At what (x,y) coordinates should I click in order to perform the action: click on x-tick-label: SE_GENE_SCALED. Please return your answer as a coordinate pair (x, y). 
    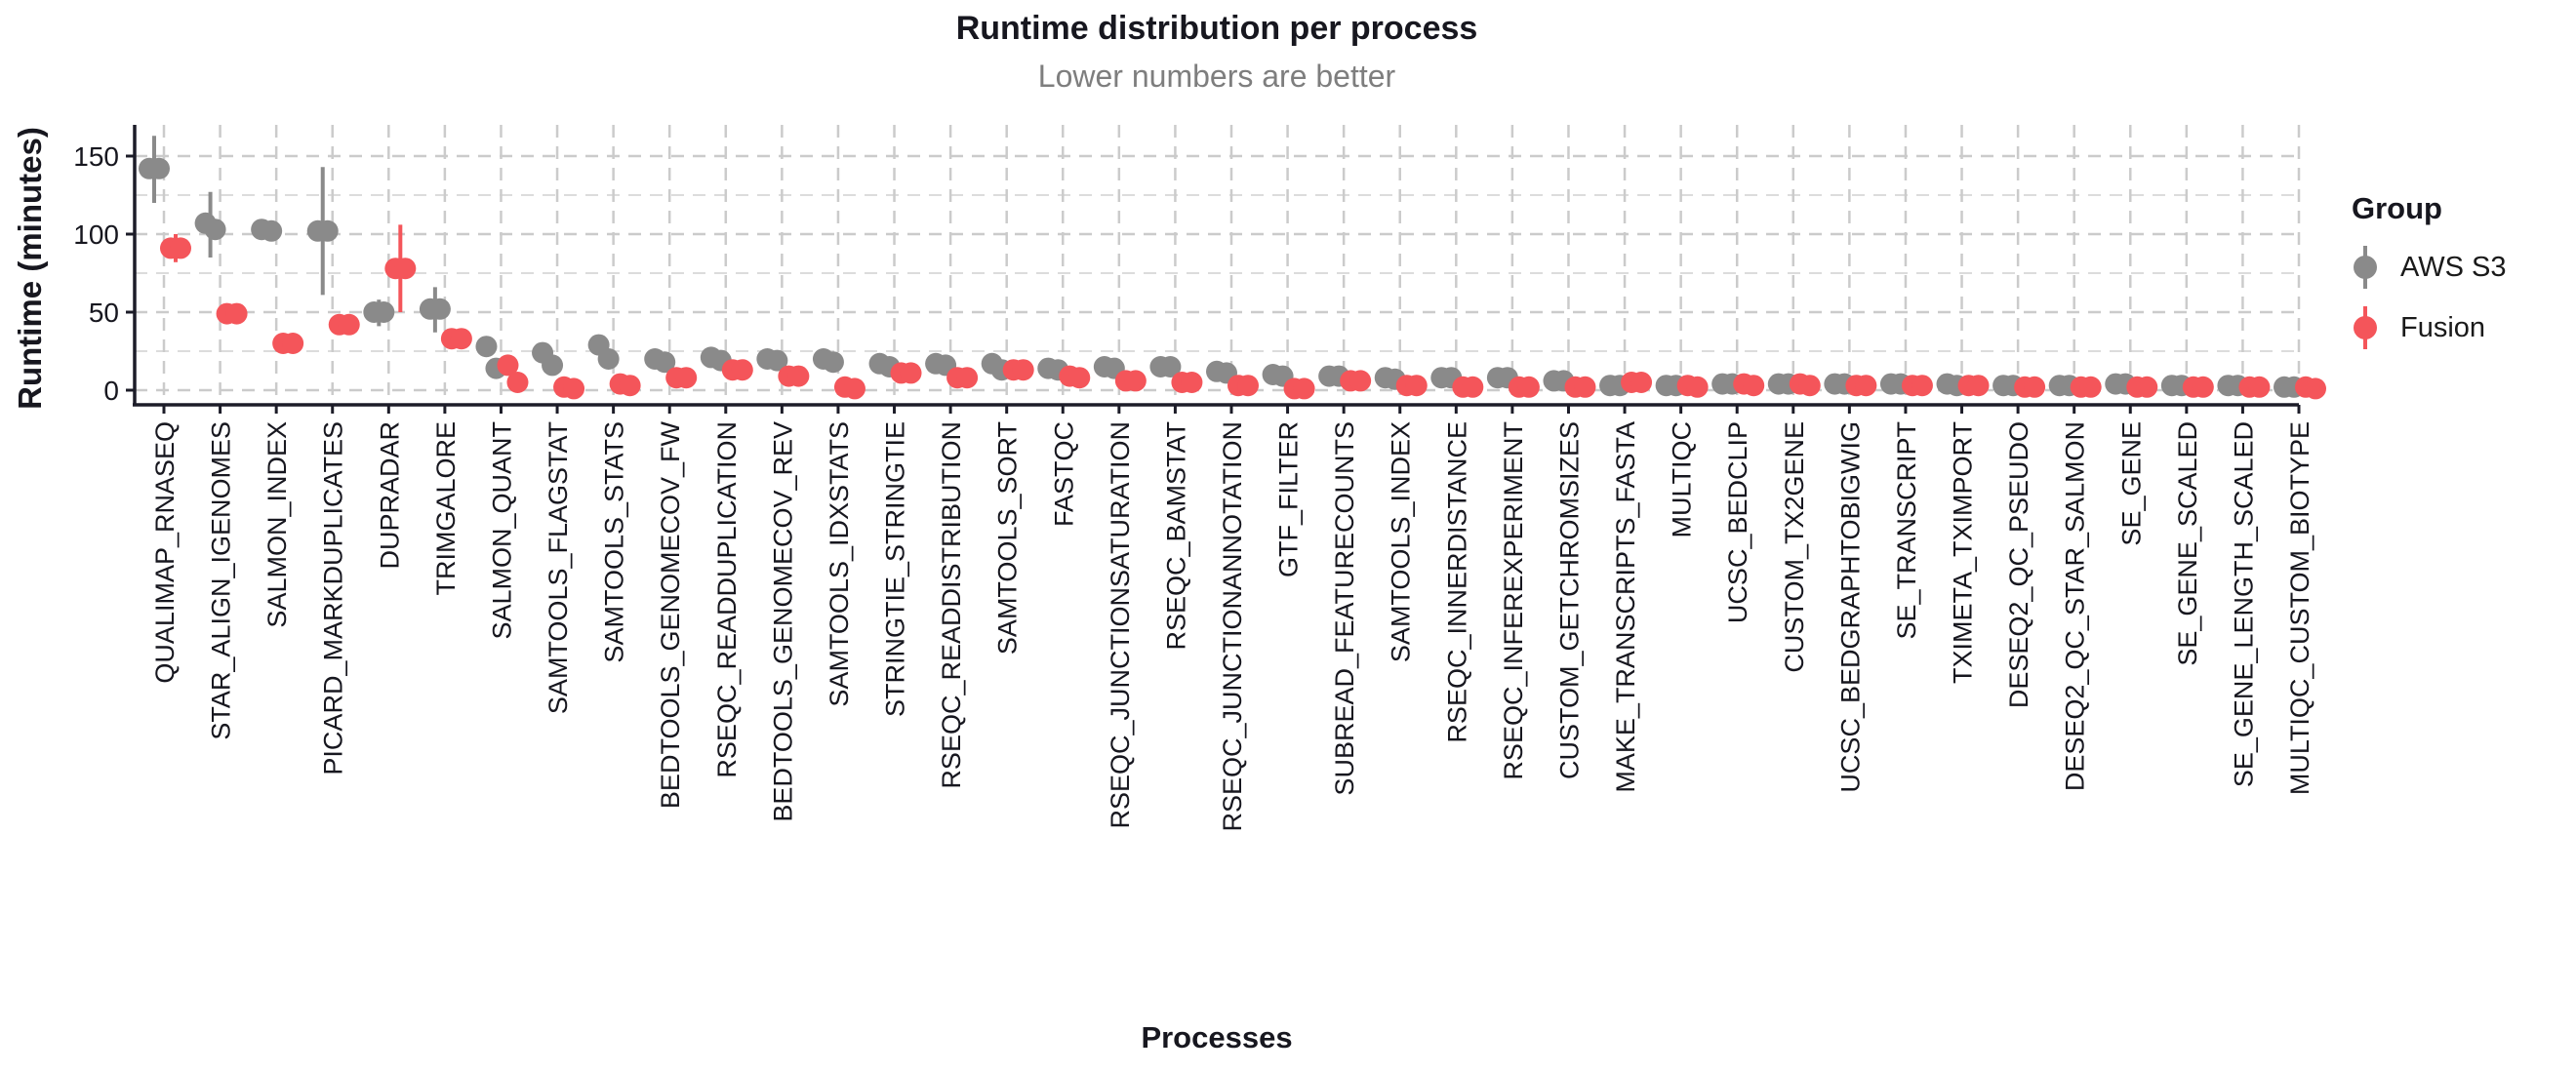
    Looking at the image, I should click on (2187, 543).